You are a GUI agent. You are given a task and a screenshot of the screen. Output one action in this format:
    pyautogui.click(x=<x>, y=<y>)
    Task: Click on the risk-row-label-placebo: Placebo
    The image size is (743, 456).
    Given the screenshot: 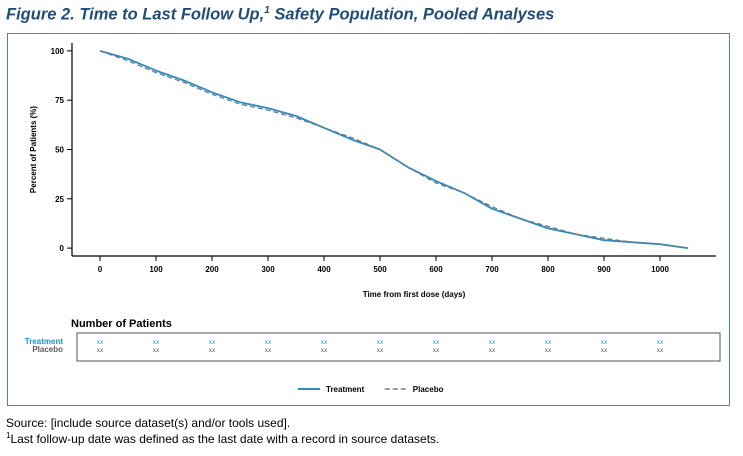 What is the action you would take?
    pyautogui.click(x=47, y=349)
    